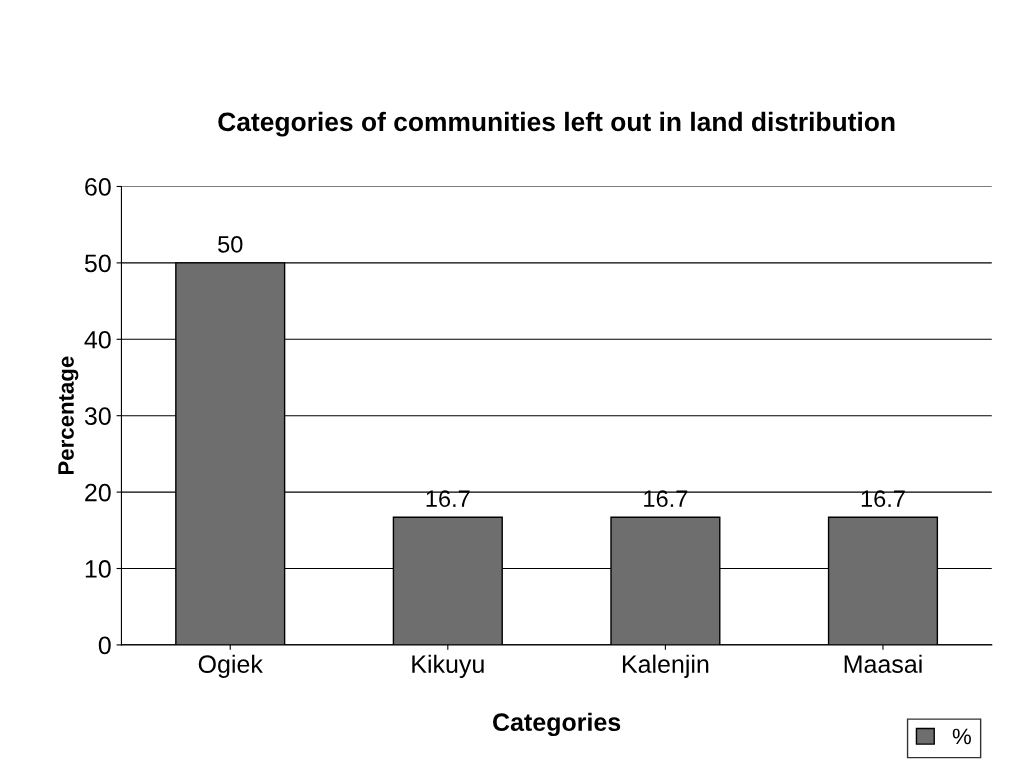 This screenshot has height=777, width=1012. Describe the element at coordinates (230, 244) in the screenshot. I see `data-label: 50` at that location.